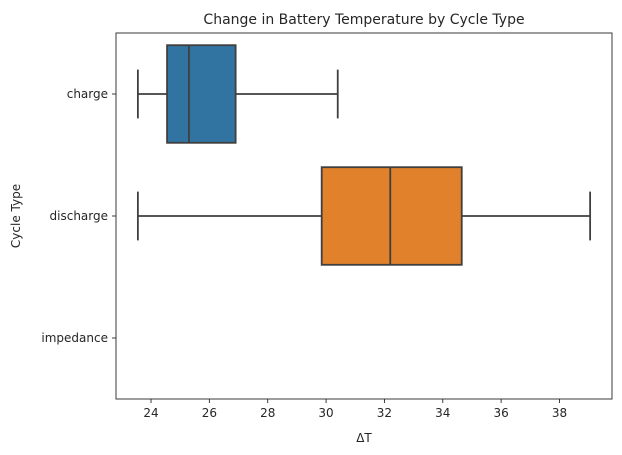  I want to click on box-charge, so click(237, 94).